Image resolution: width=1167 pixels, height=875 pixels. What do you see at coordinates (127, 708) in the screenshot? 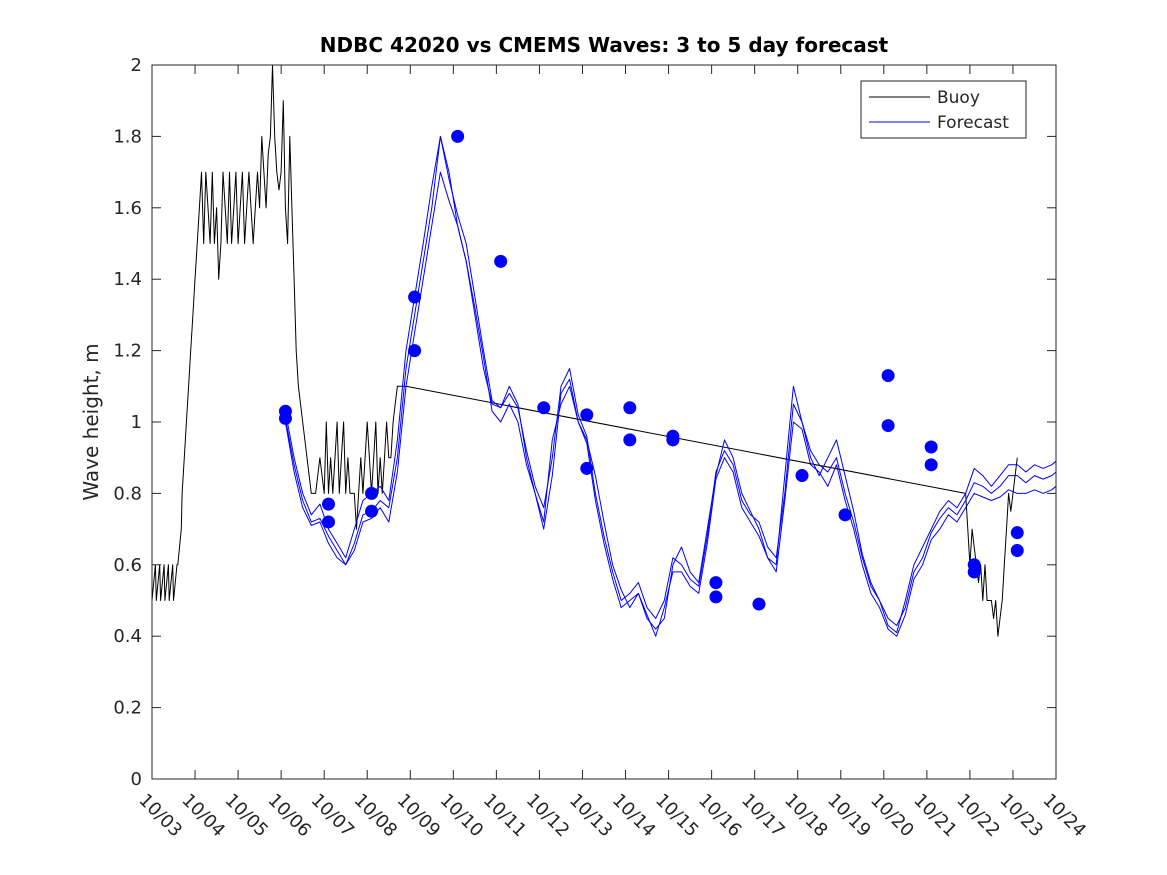
I see `y-tick-label: 0.2` at bounding box center [127, 708].